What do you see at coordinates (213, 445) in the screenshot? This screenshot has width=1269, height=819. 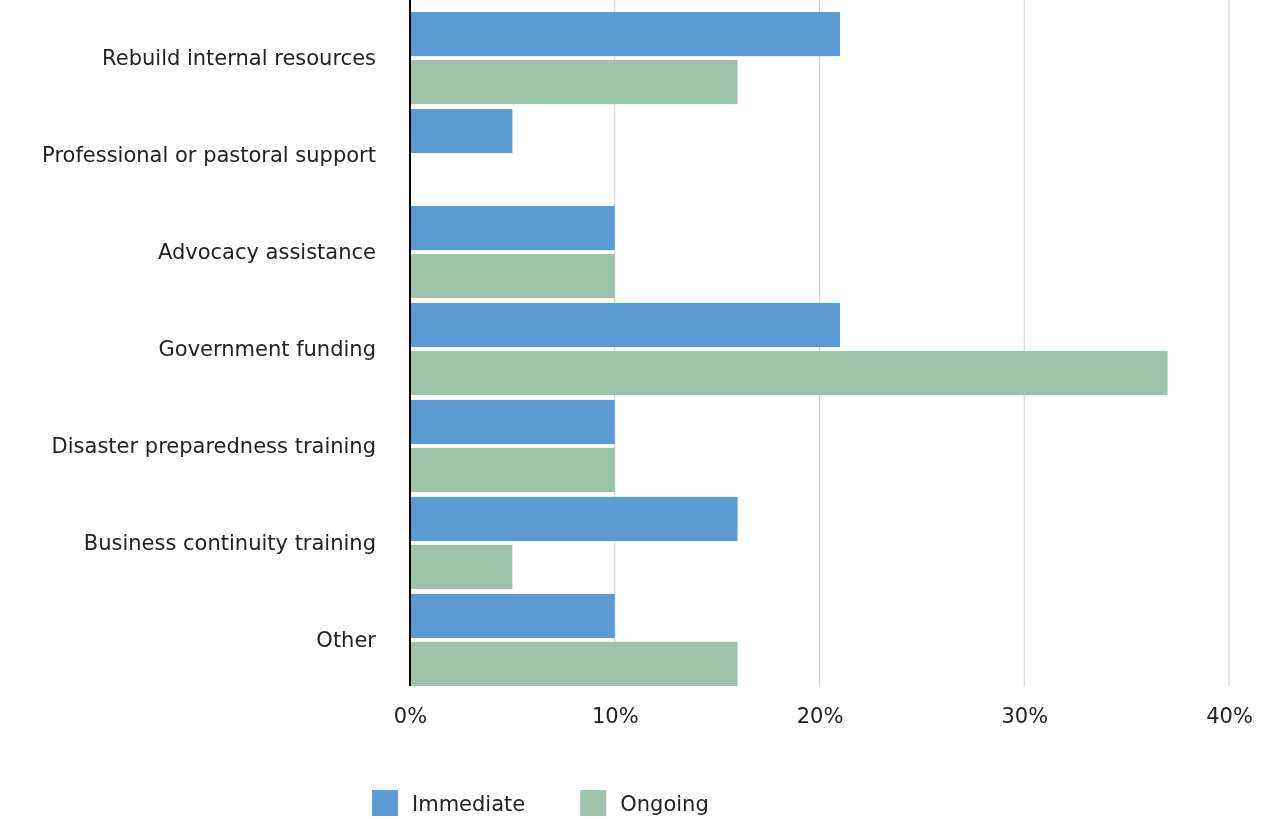 I see `y-tick-label: Disaster preparedness training` at bounding box center [213, 445].